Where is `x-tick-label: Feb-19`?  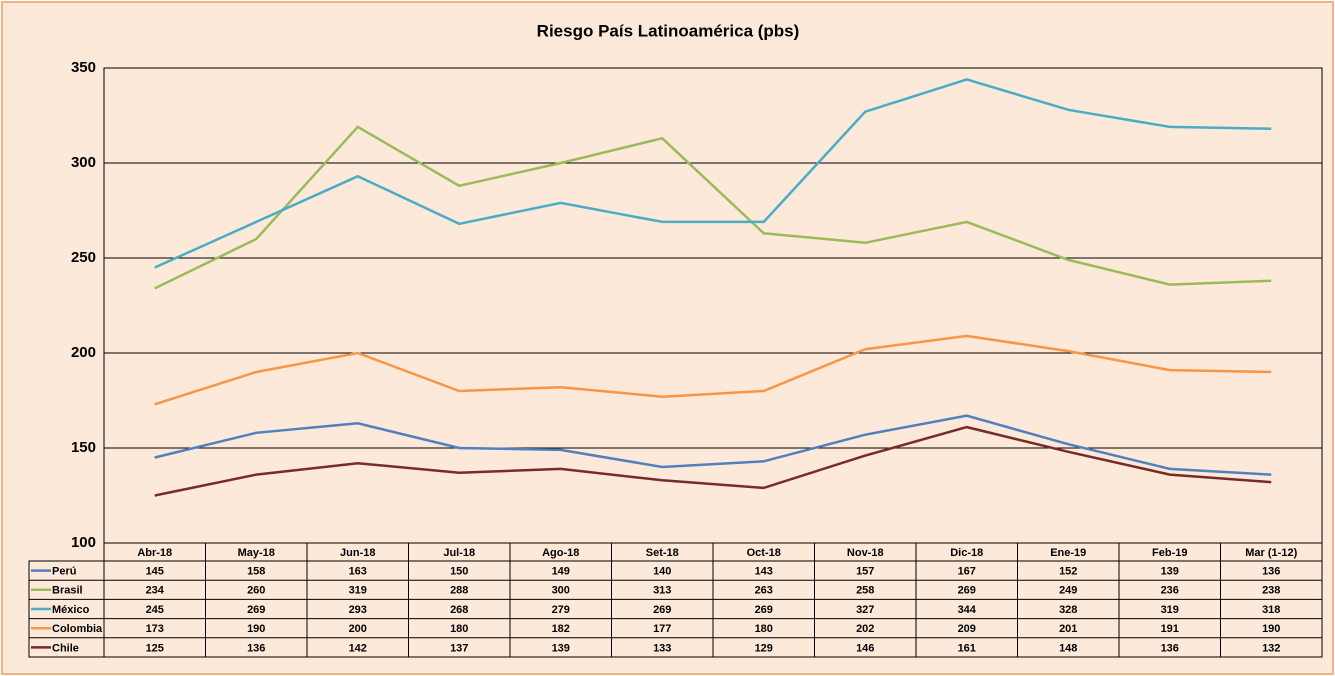
x-tick-label: Feb-19 is located at coordinates (1169, 553).